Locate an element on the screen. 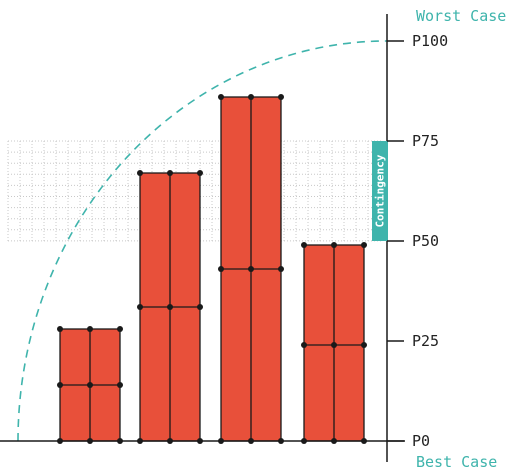 The height and width of the screenshot is (472, 528). worst-case-label: Worst Case is located at coordinates (461, 16).